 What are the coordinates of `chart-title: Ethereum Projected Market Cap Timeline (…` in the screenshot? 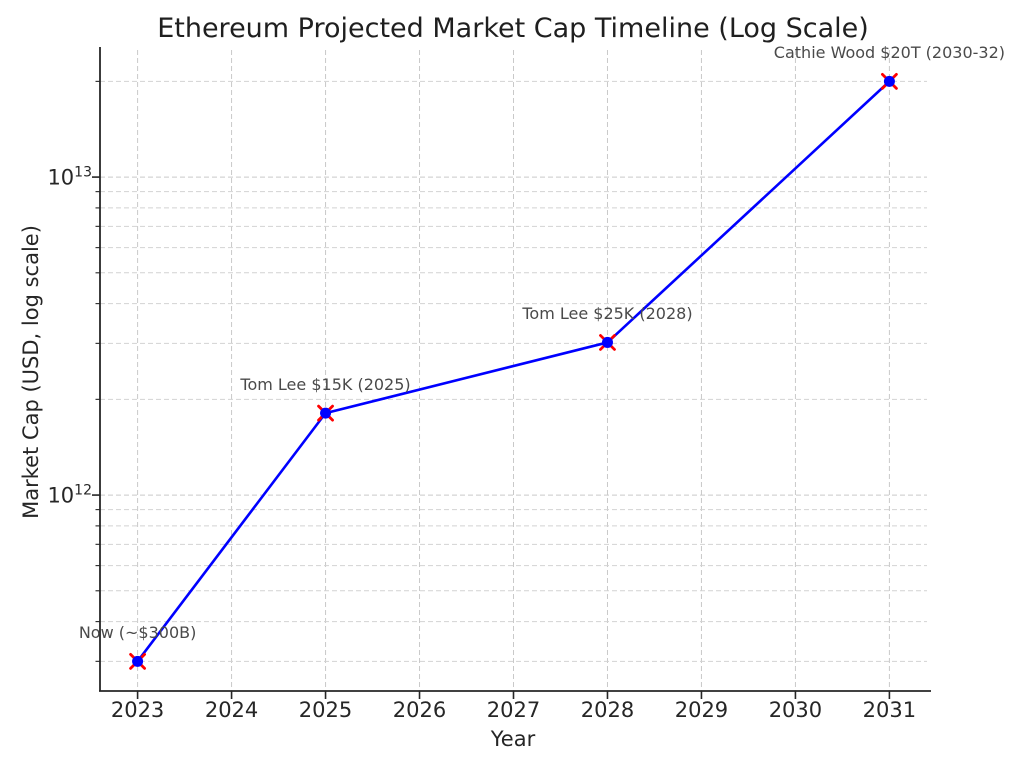 It's located at (513, 28).